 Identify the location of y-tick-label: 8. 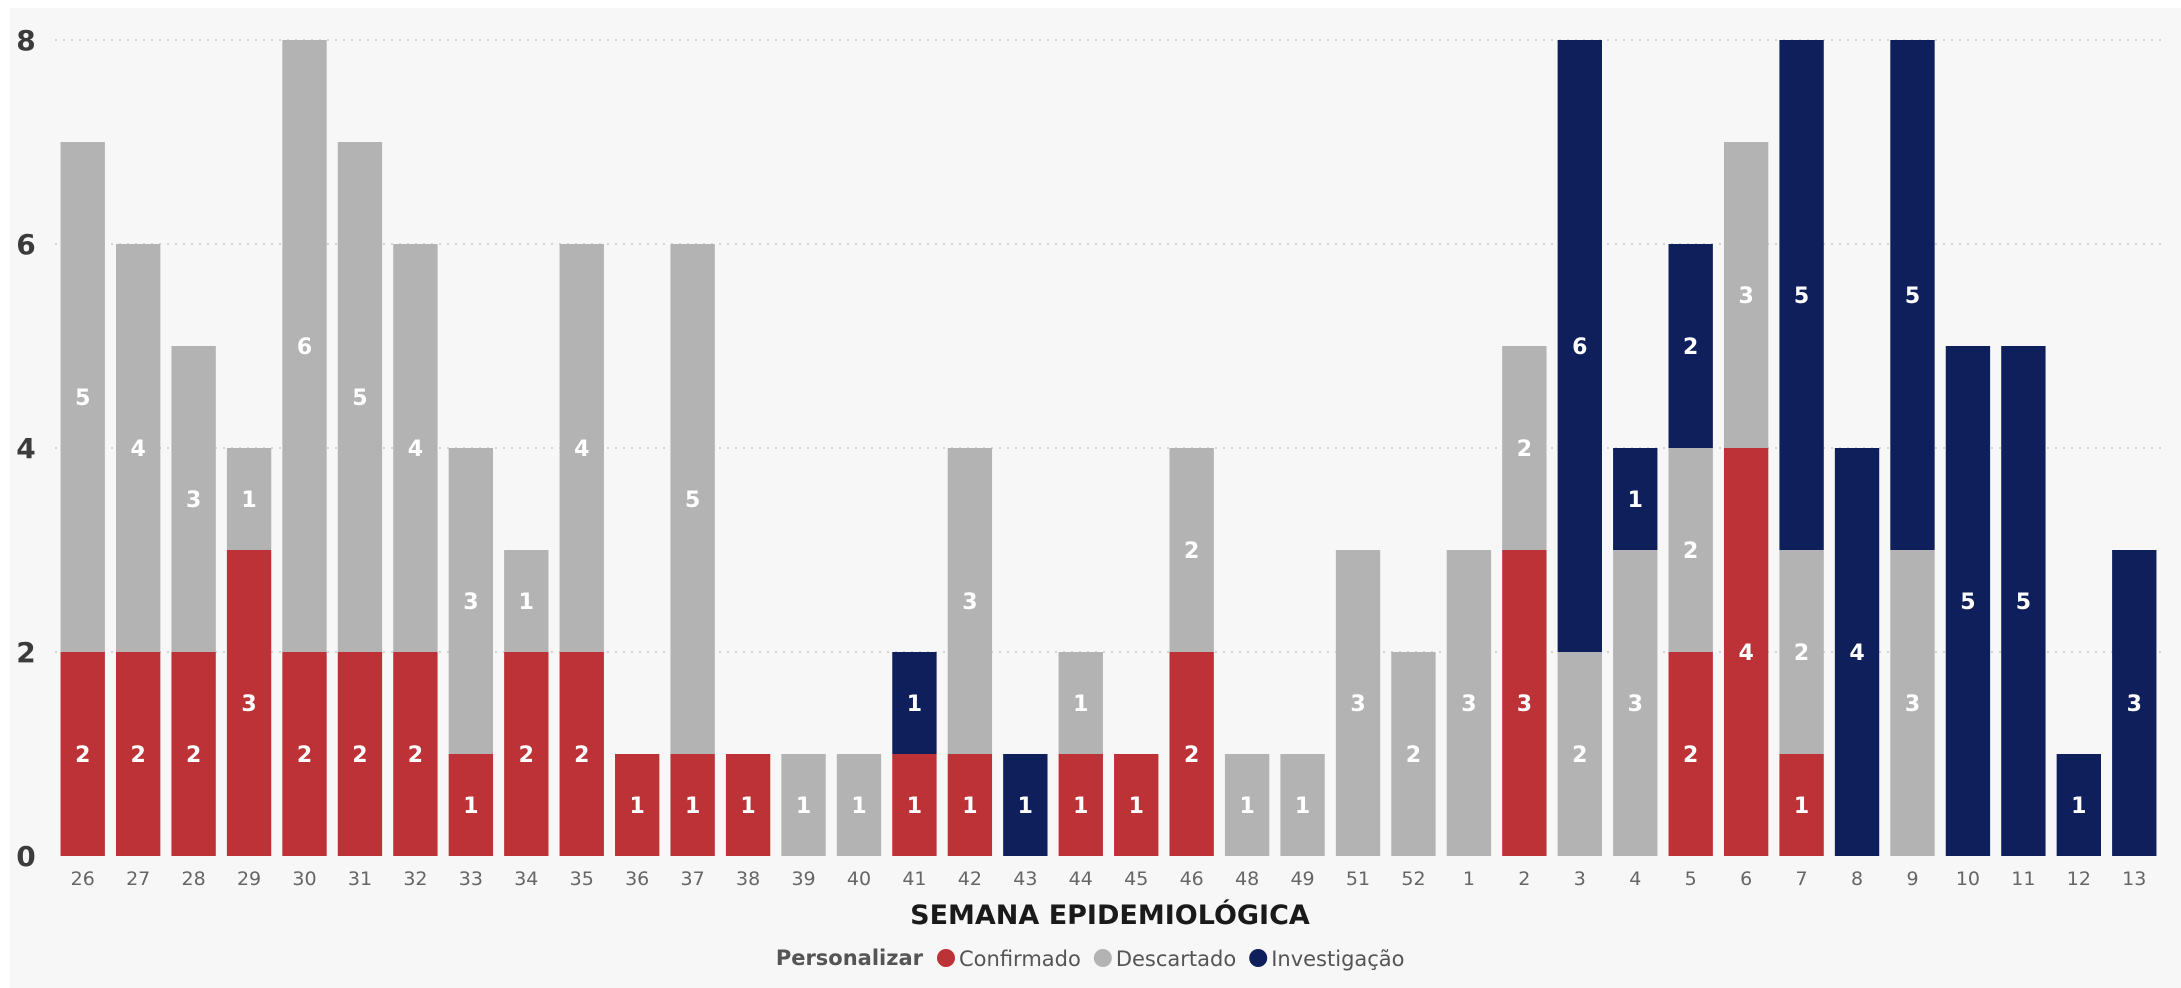
(25, 40).